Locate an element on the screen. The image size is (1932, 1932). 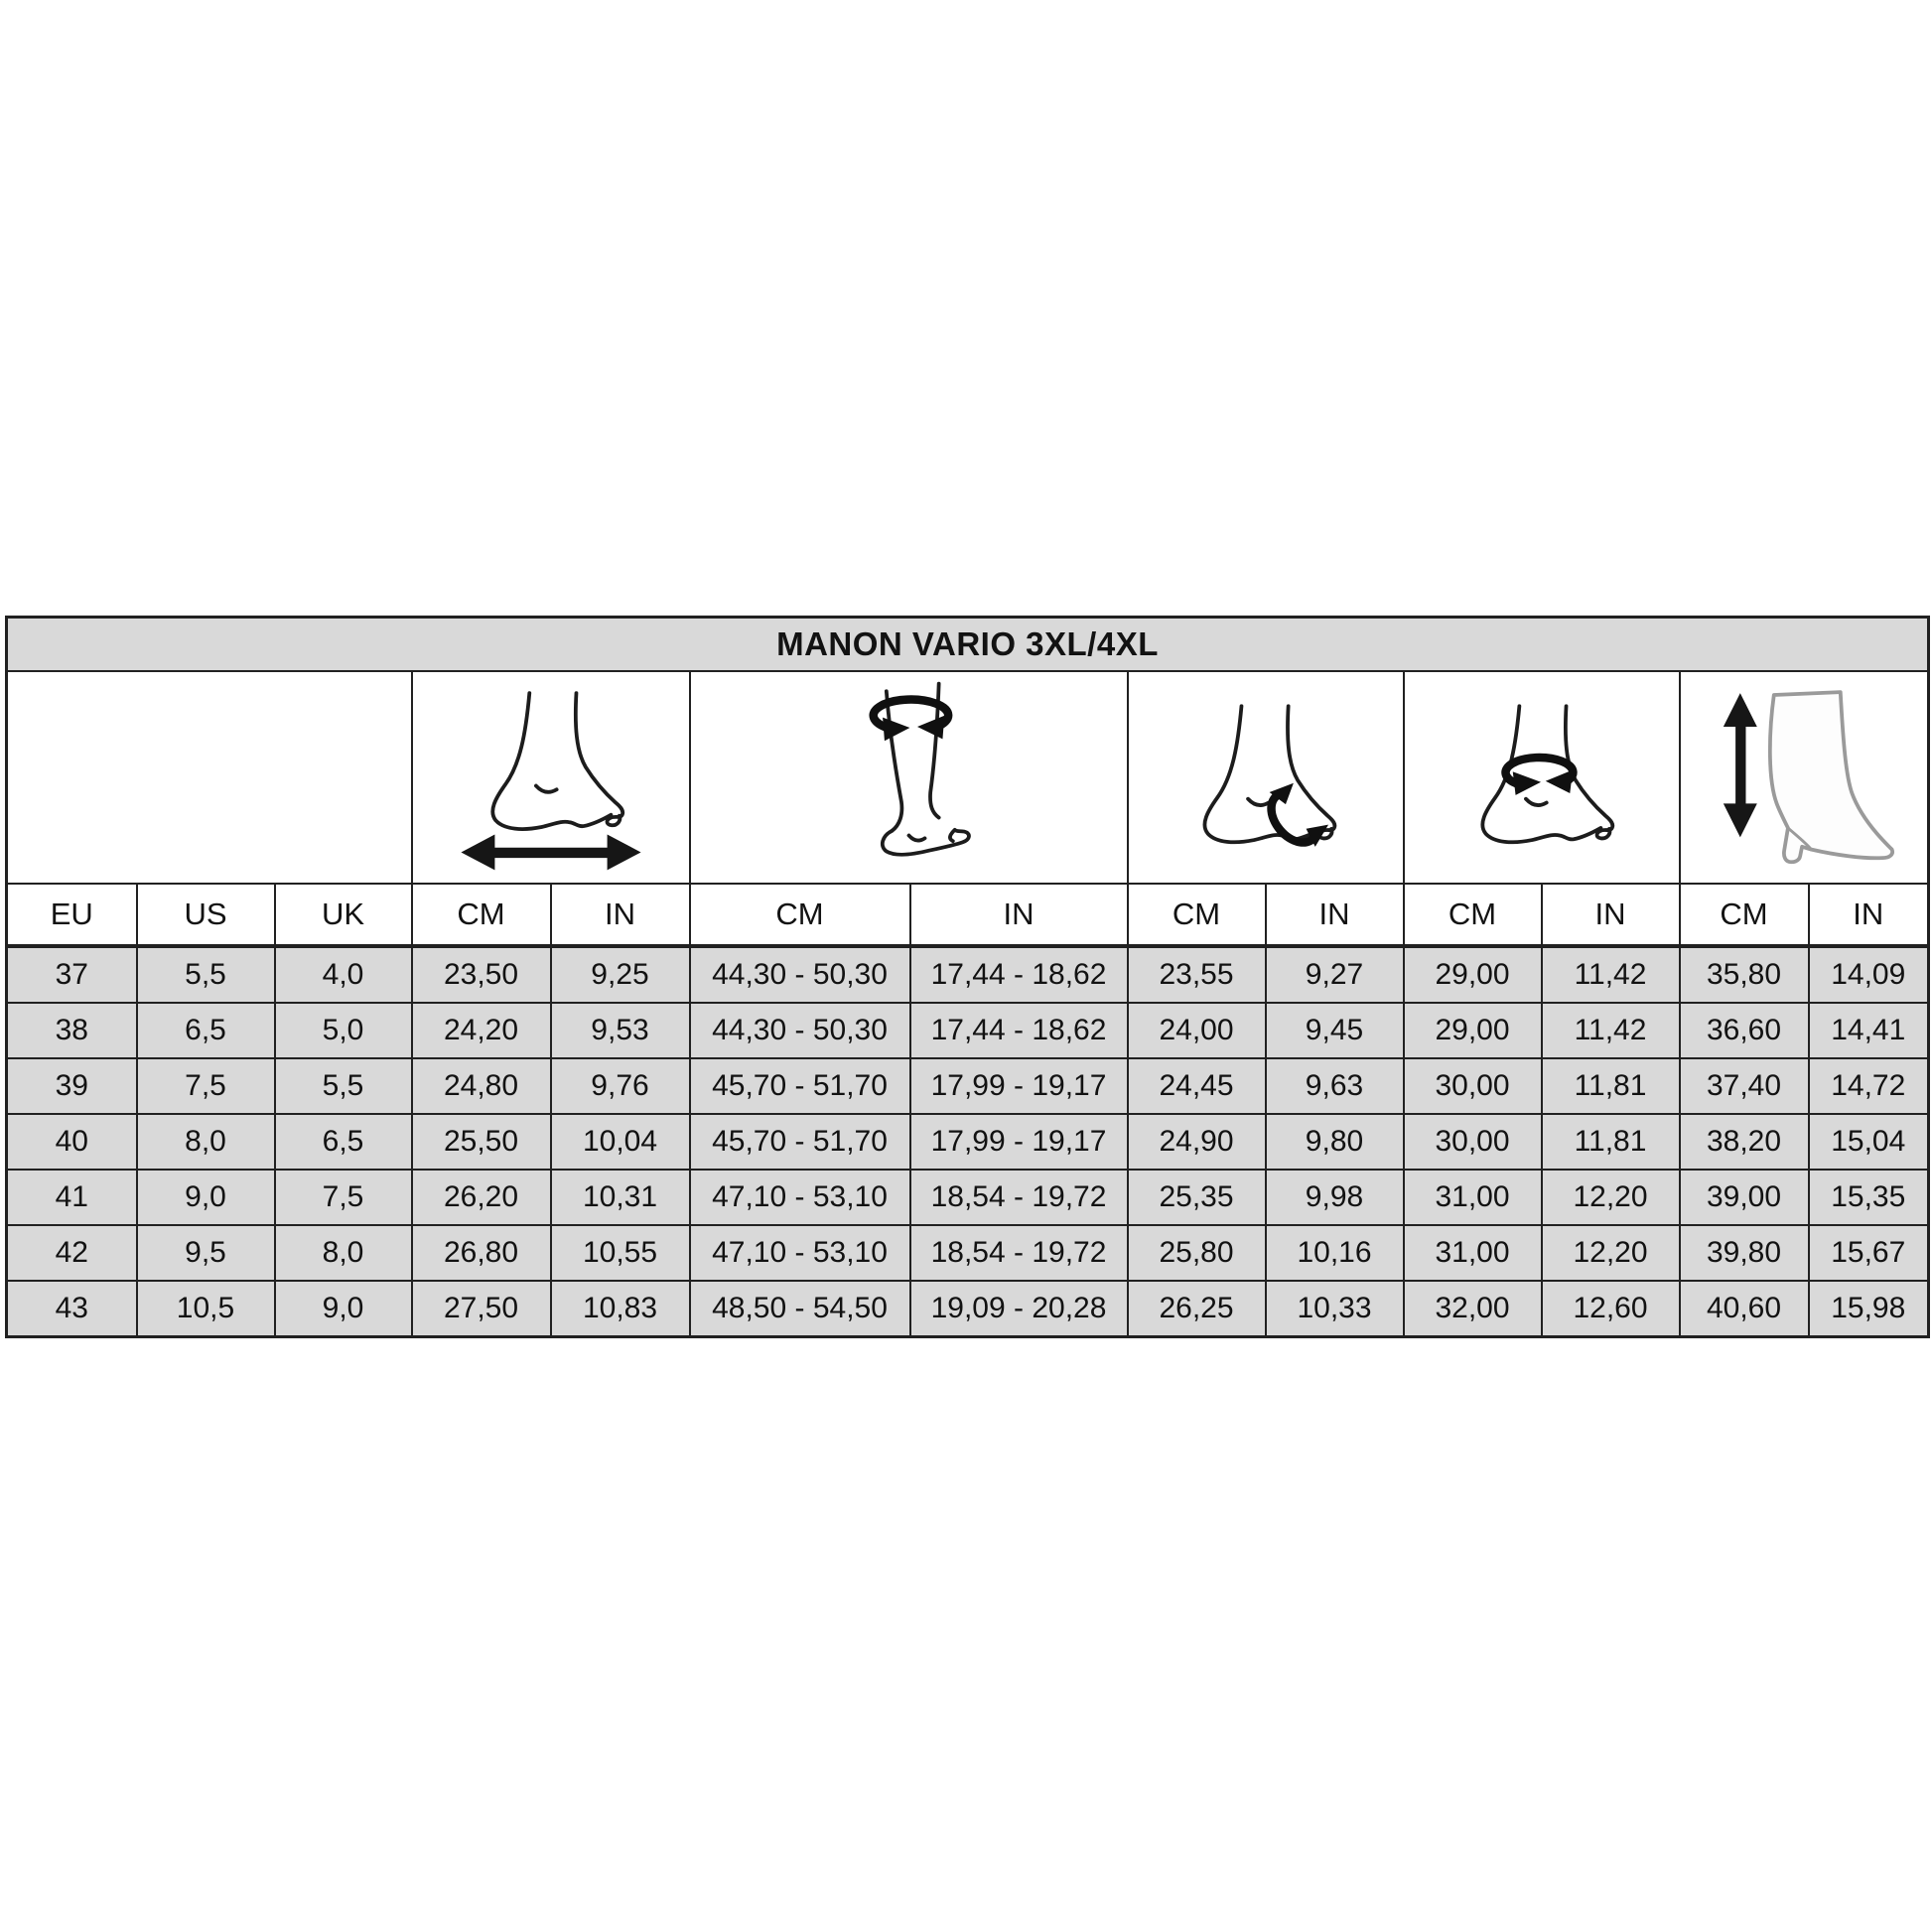
chart-title: MANON VARIO 3XL/4XL is located at coordinates (967, 644).